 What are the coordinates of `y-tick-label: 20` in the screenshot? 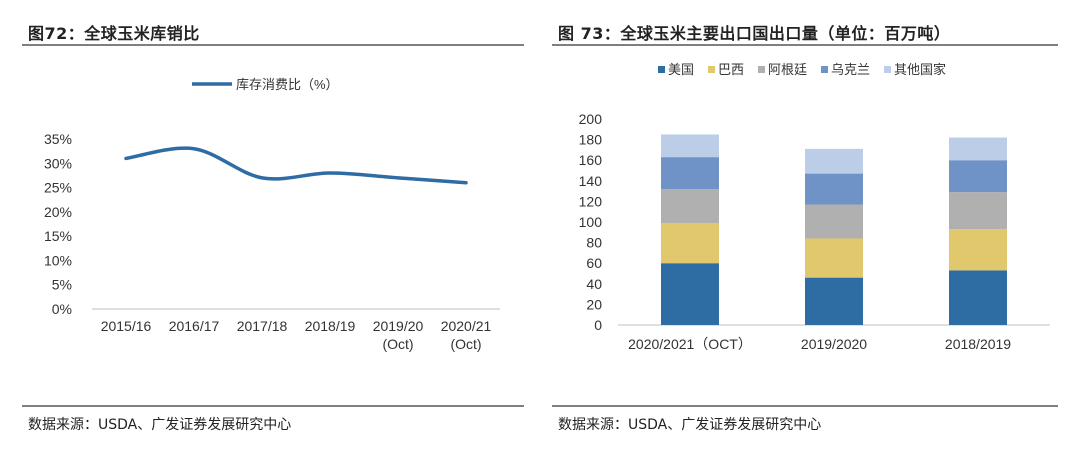 It's located at (594, 304).